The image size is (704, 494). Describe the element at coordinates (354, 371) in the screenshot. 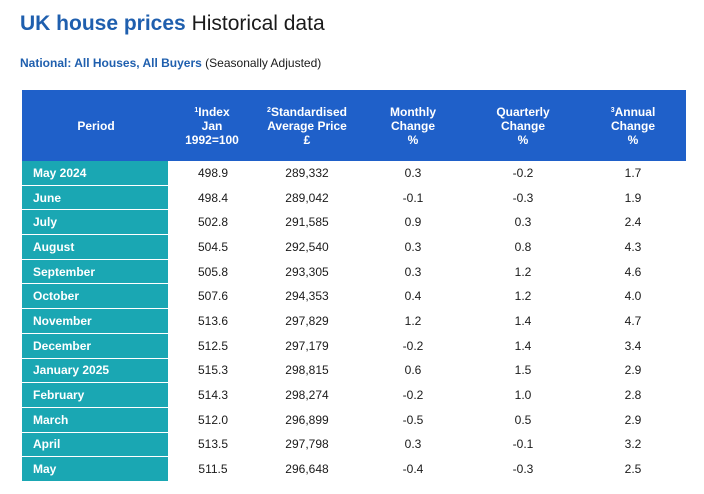

I see `table-row: January 2025 515.3 298,815 0.6 1.5 2.9` at that location.